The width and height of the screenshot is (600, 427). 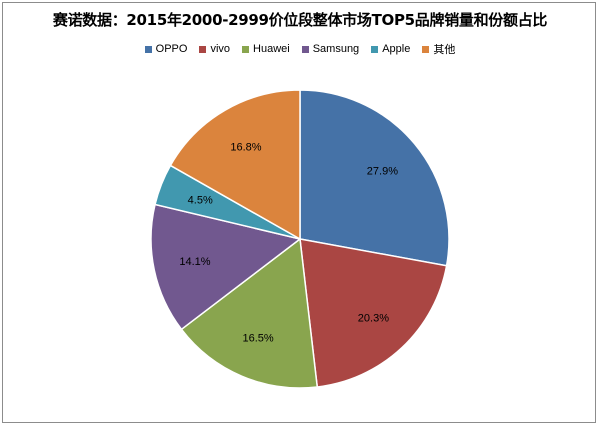 I want to click on legend-item-vivo: vivo, so click(x=214, y=49).